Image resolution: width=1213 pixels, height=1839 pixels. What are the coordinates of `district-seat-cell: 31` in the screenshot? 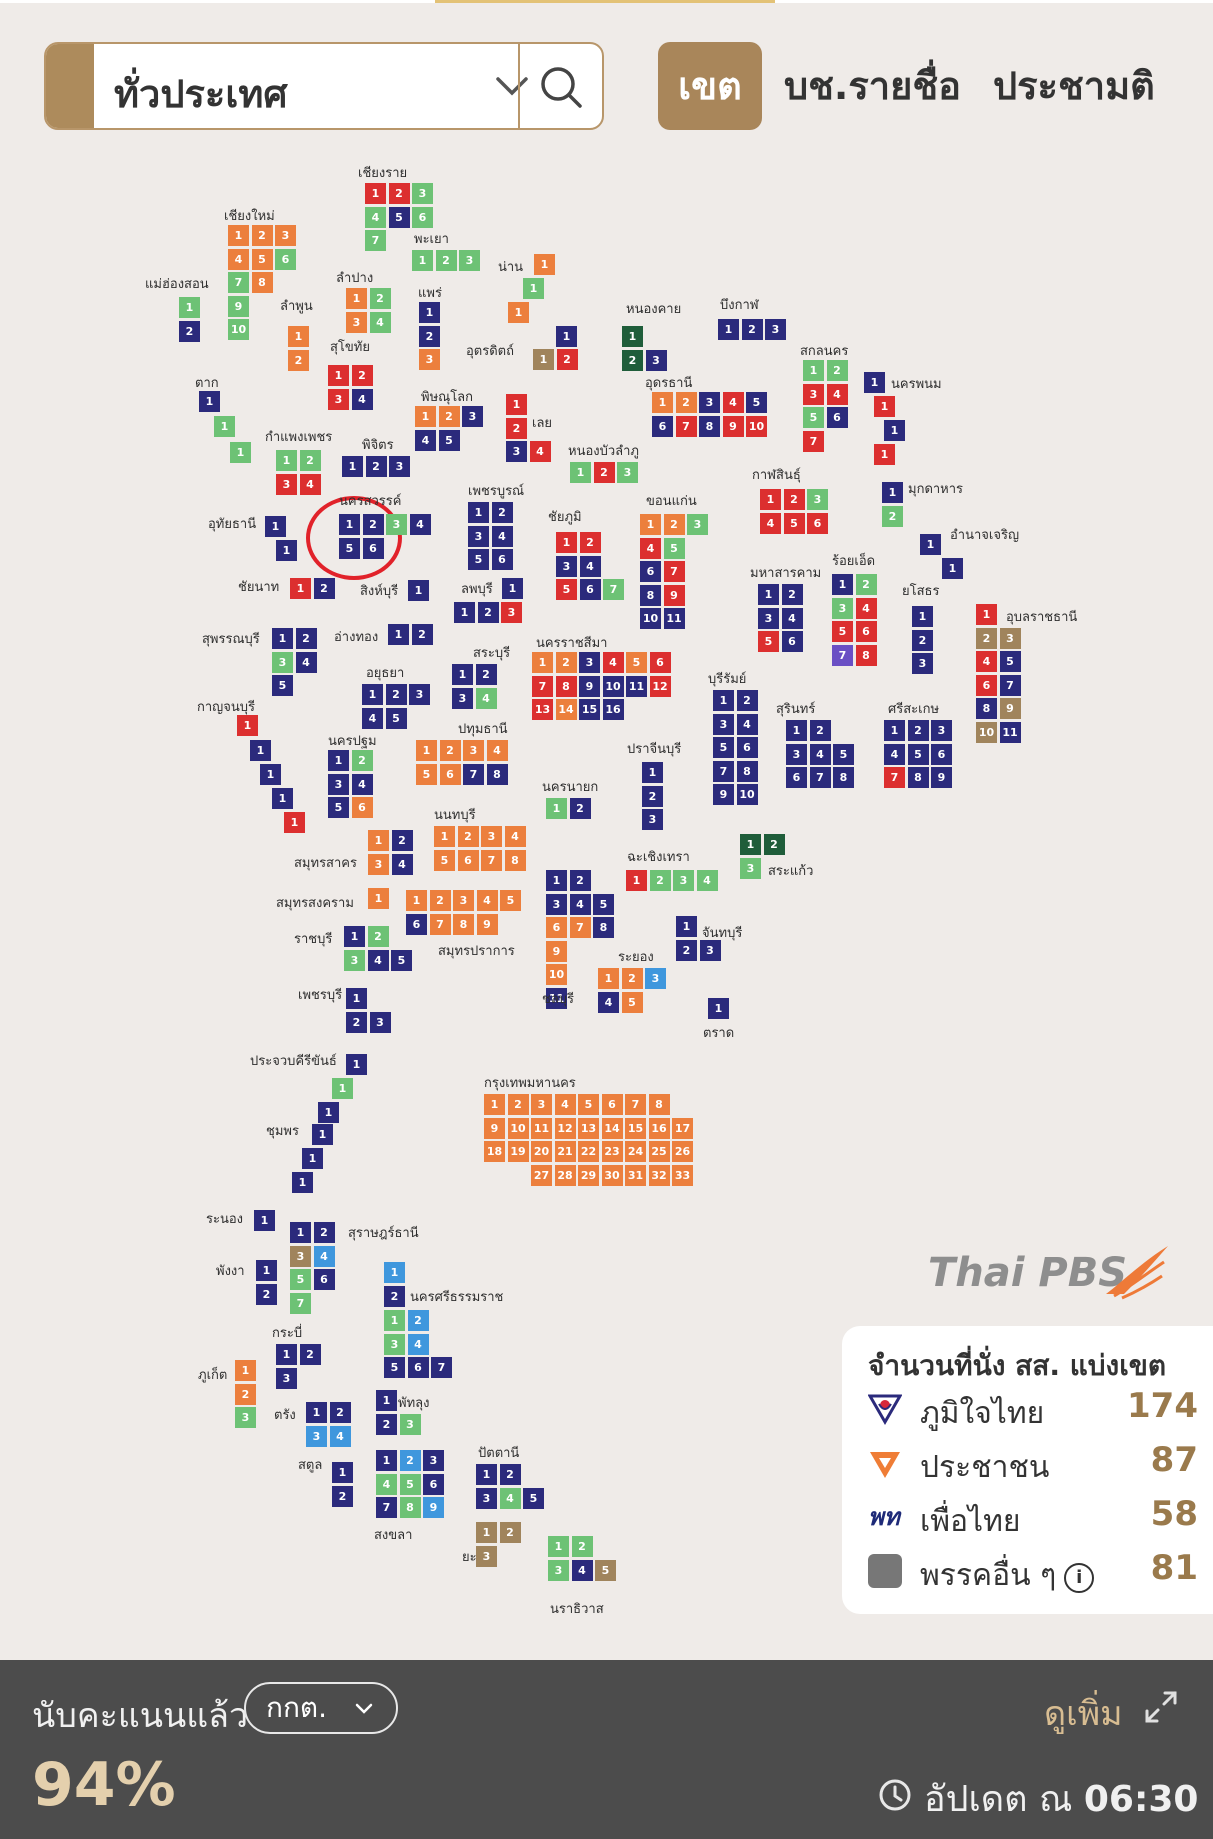 It's located at (635, 1175).